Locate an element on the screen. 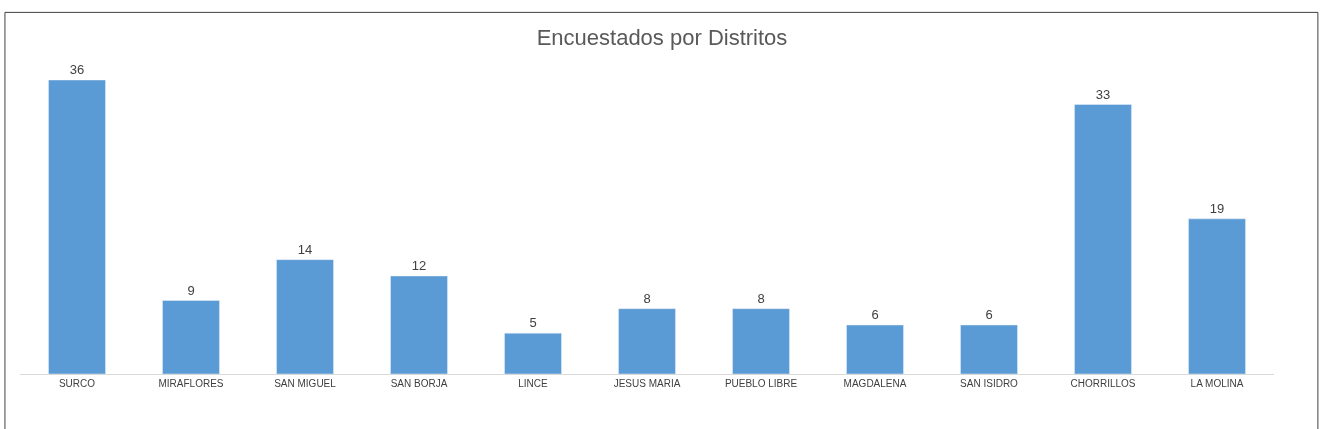 The height and width of the screenshot is (429, 1324). data-label: 19 is located at coordinates (1217, 208).